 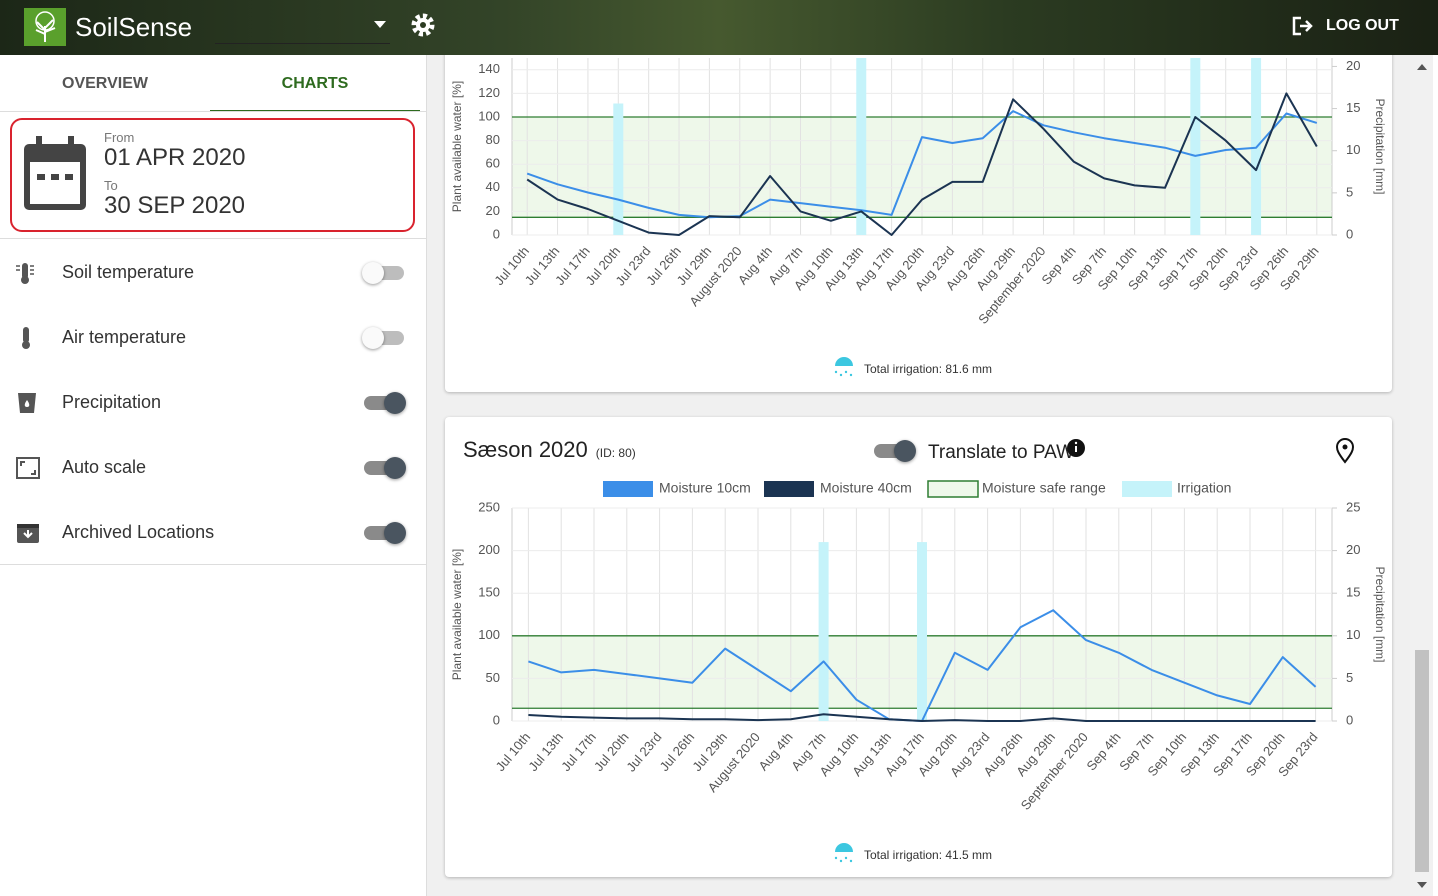 What do you see at coordinates (489, 68) in the screenshot?
I see `y-tick-label: 140` at bounding box center [489, 68].